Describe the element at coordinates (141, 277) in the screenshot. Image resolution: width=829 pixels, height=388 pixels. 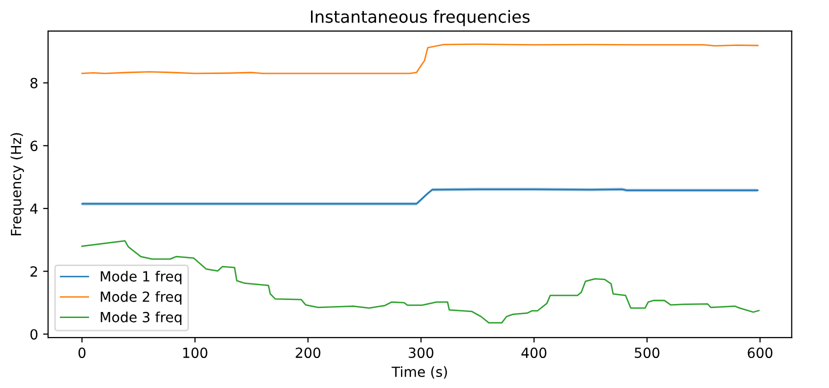
I see `legend-label: Mode 1 freq` at that location.